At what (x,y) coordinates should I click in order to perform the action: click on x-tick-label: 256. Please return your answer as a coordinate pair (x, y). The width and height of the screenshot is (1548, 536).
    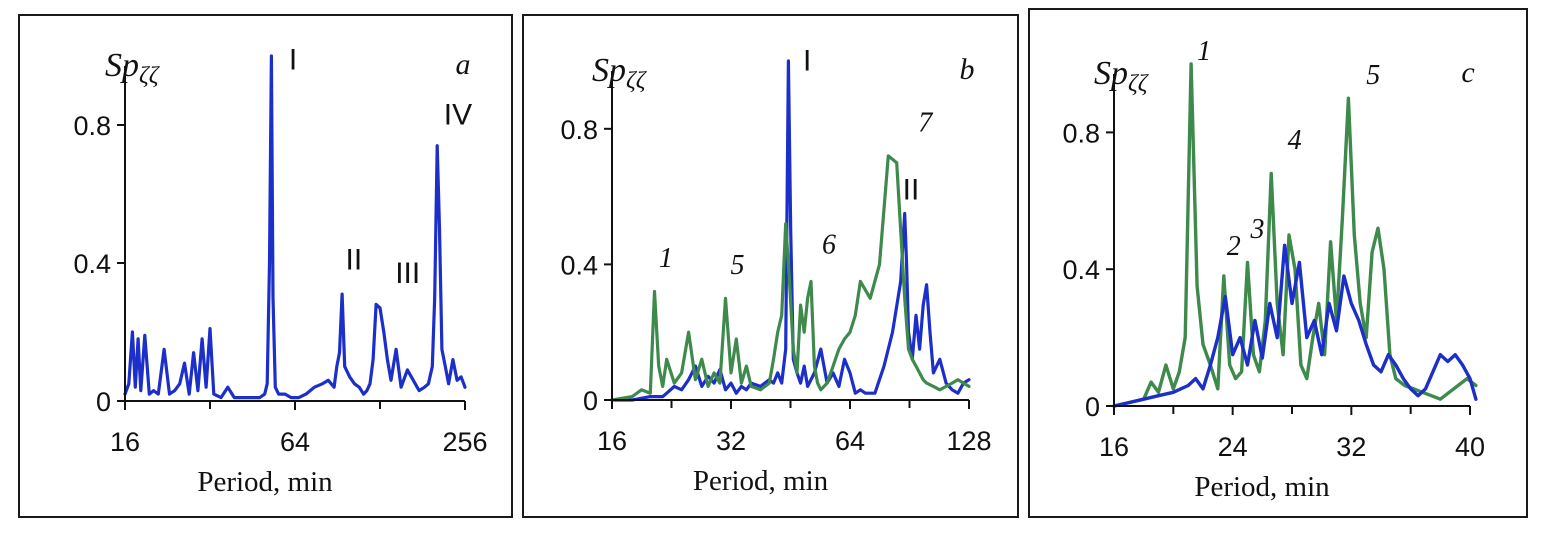
    Looking at the image, I should click on (464, 442).